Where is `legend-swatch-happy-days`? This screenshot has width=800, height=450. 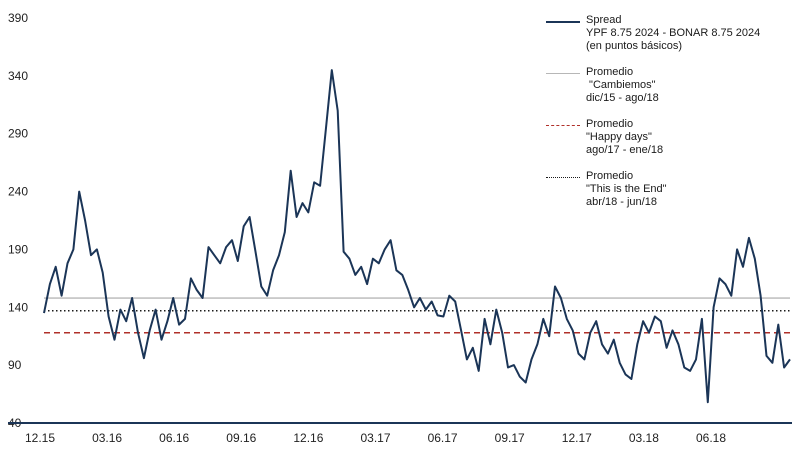 legend-swatch-happy-days is located at coordinates (563, 125).